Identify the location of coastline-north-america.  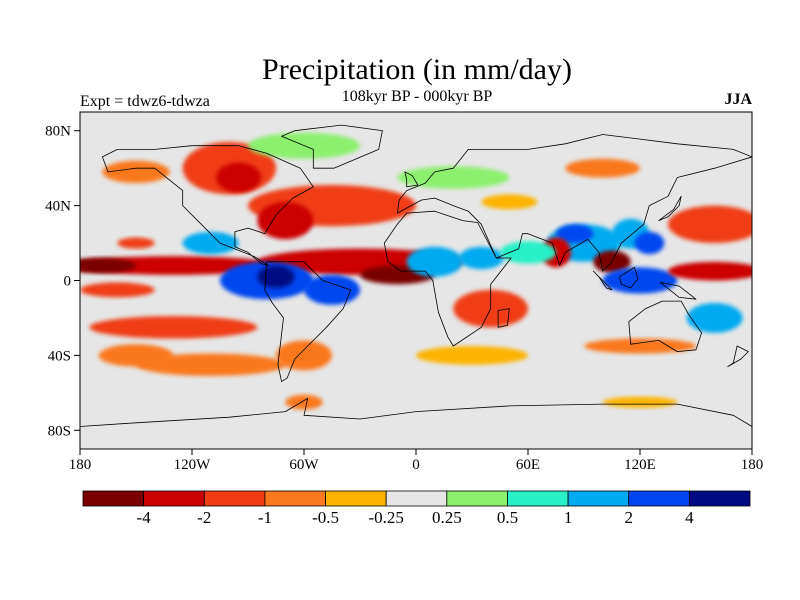
(208, 205).